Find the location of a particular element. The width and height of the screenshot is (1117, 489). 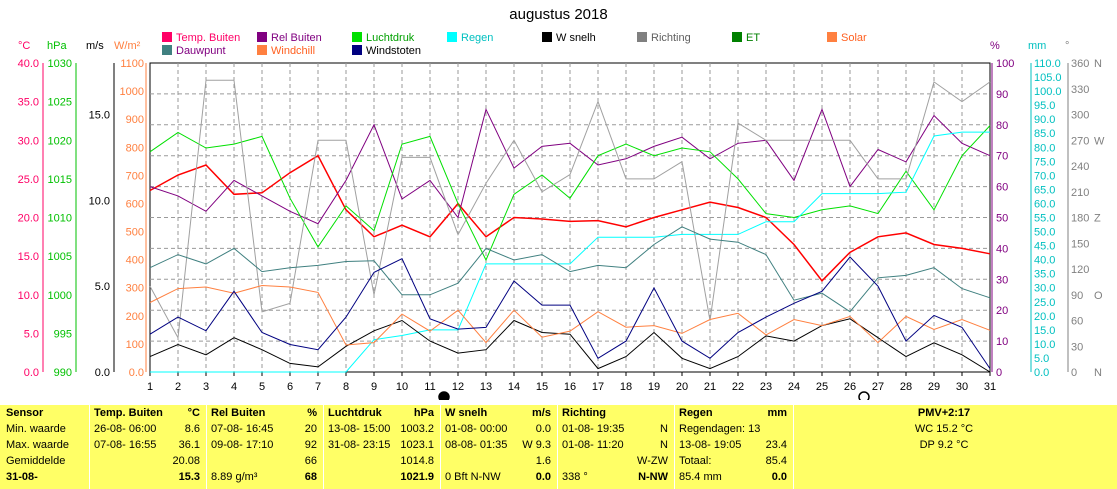

wind-tick-label: 0.0 is located at coordinates (102, 373).